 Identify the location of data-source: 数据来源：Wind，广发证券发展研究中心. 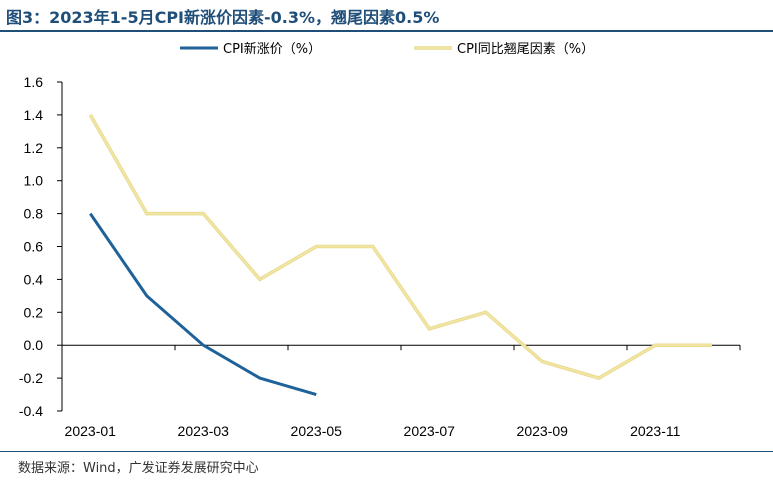
(138, 468).